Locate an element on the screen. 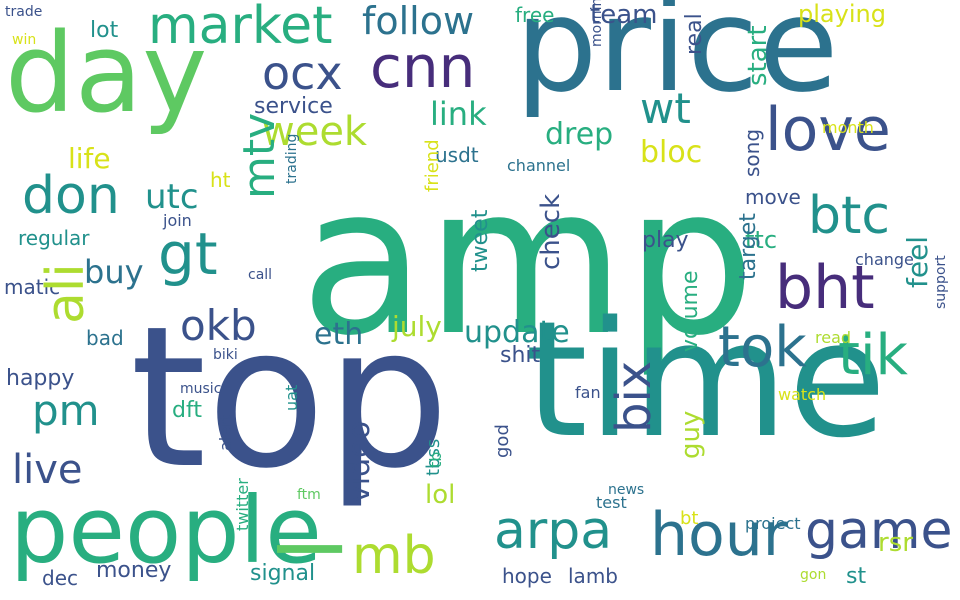 The height and width of the screenshot is (600, 960). word-st: st is located at coordinates (856, 576).